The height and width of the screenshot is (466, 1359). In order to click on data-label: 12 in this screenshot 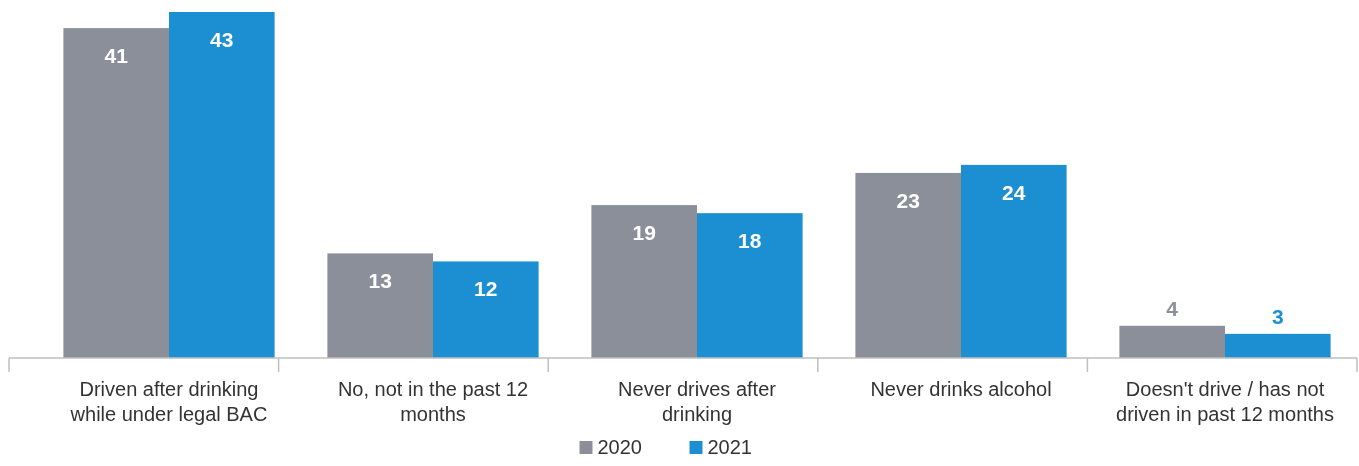, I will do `click(486, 289)`.